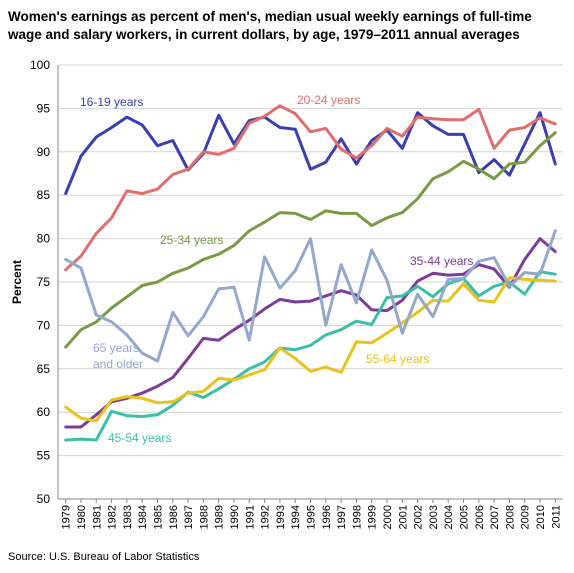  What do you see at coordinates (118, 356) in the screenshot?
I see `series-label-65-years-and-older: 65 years and older` at bounding box center [118, 356].